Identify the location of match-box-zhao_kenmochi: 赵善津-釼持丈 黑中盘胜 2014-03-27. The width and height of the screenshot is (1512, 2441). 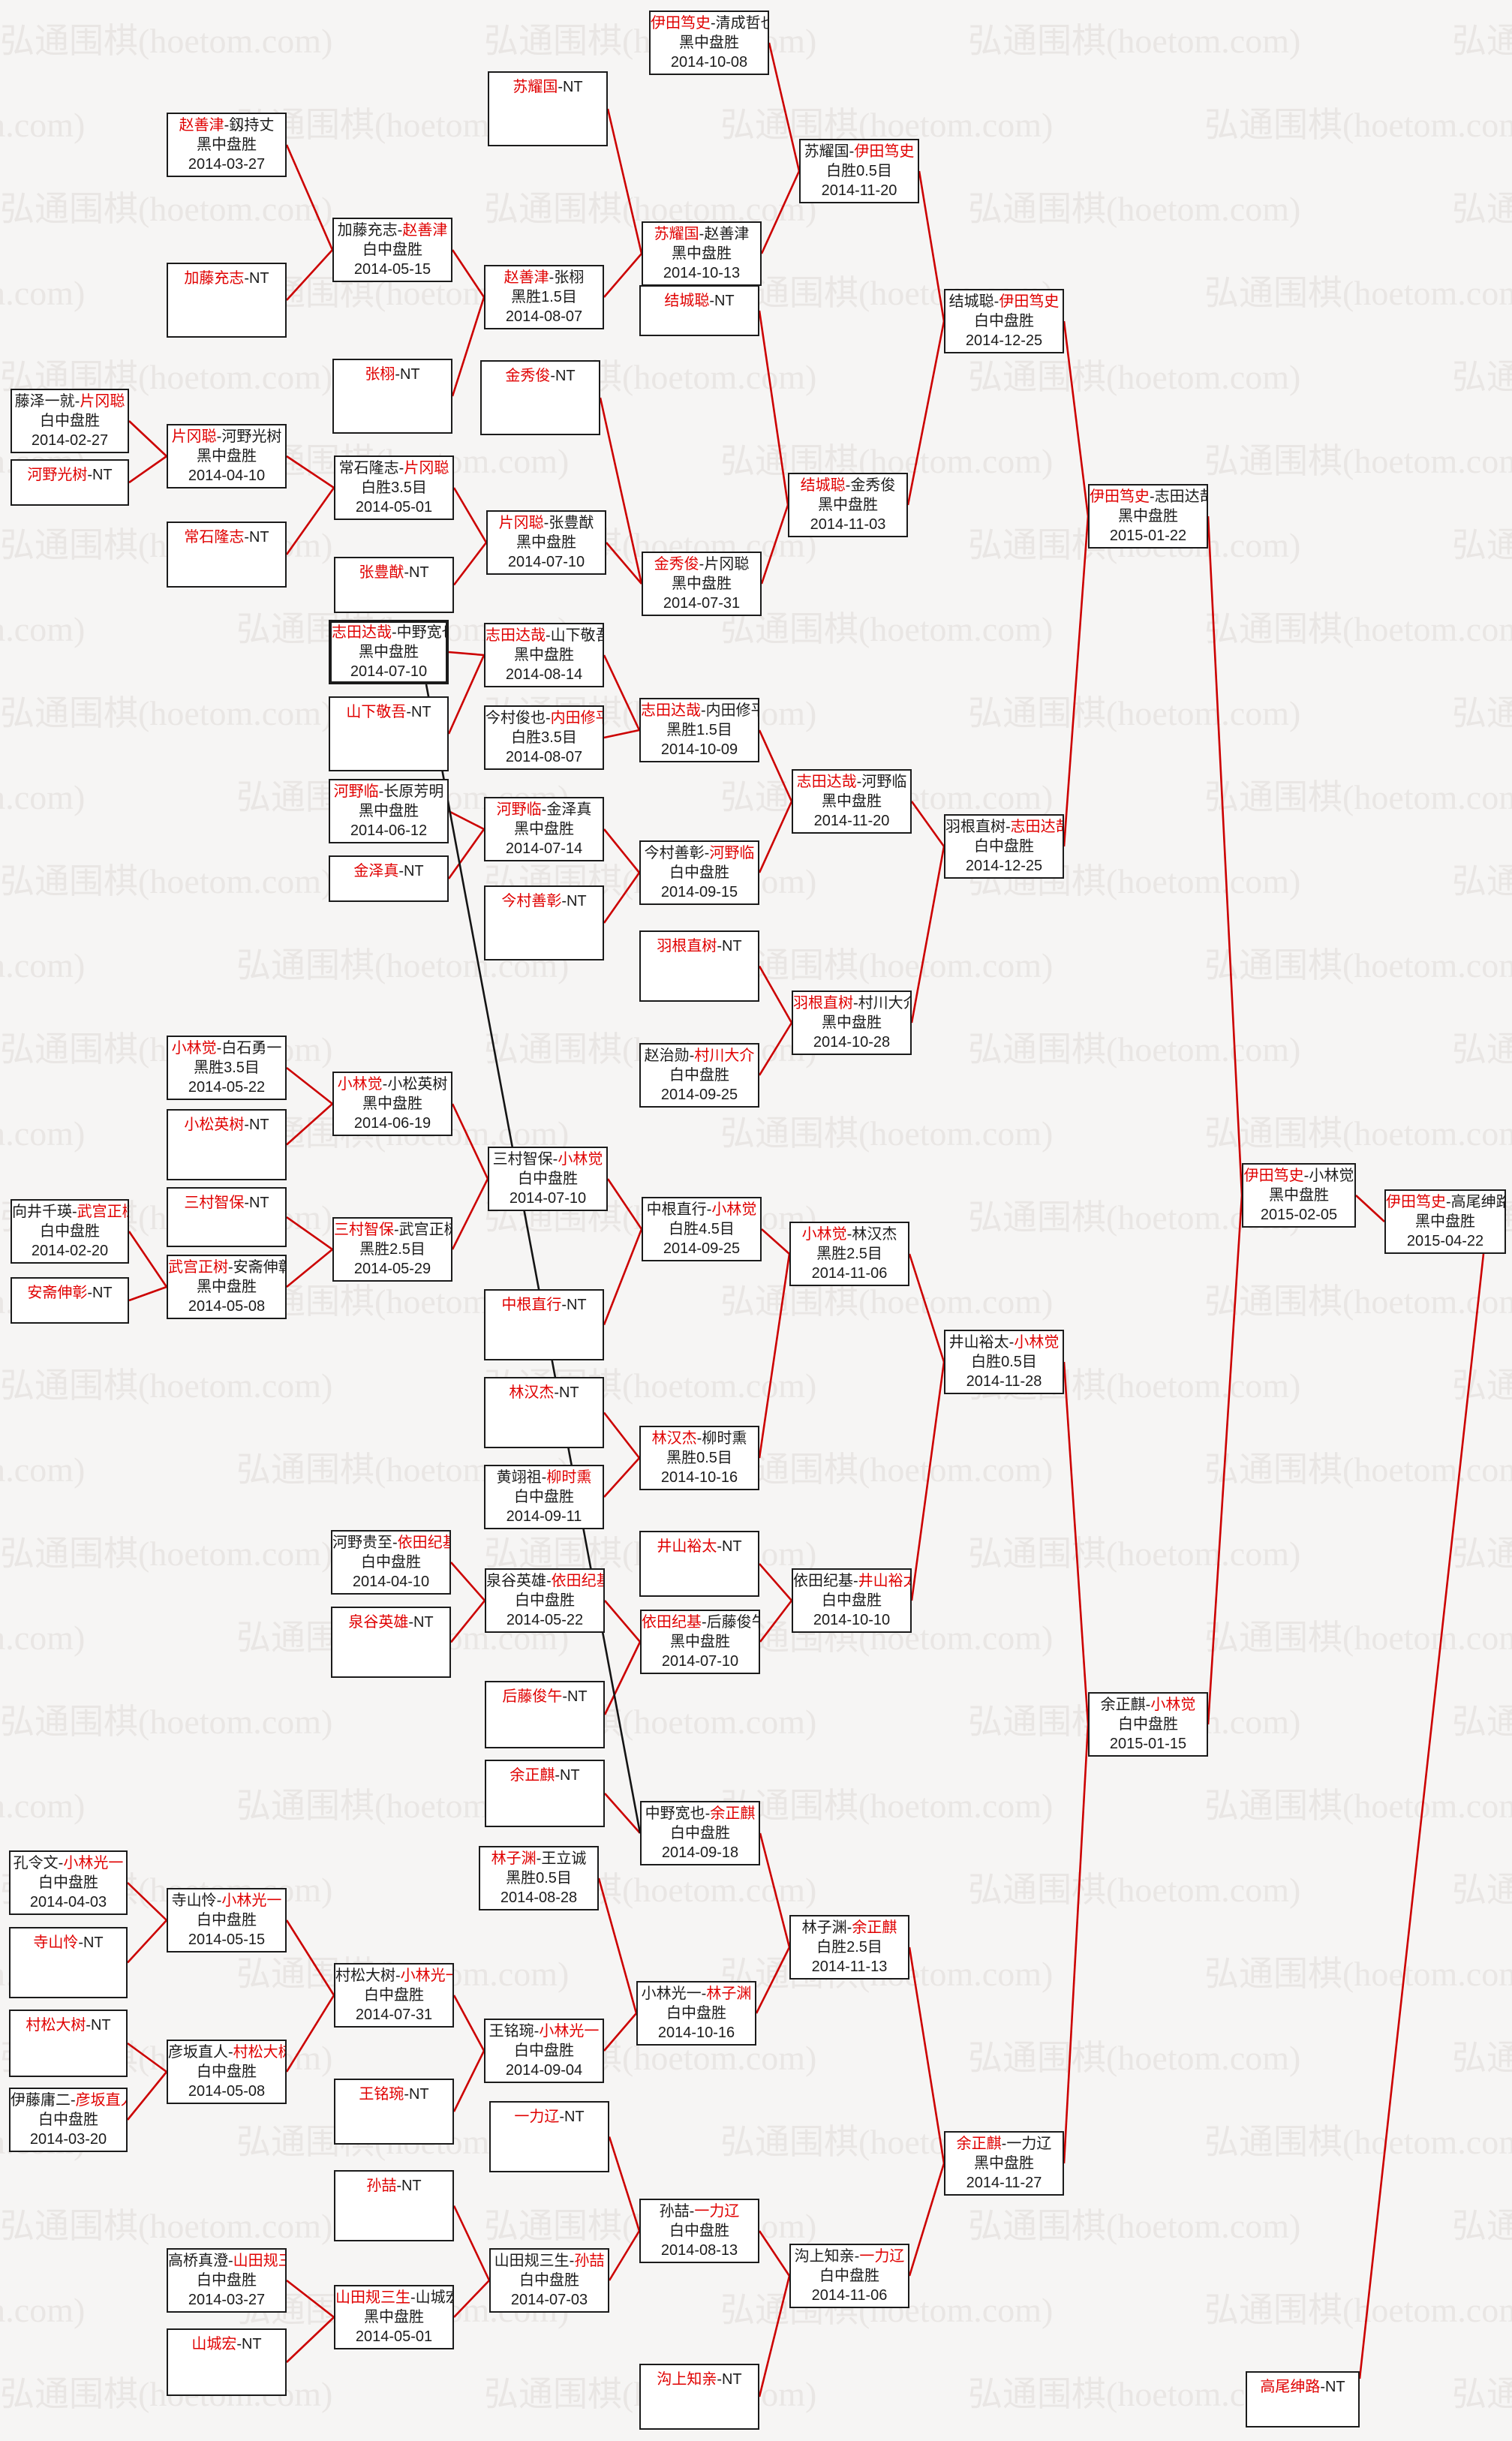
(227, 145).